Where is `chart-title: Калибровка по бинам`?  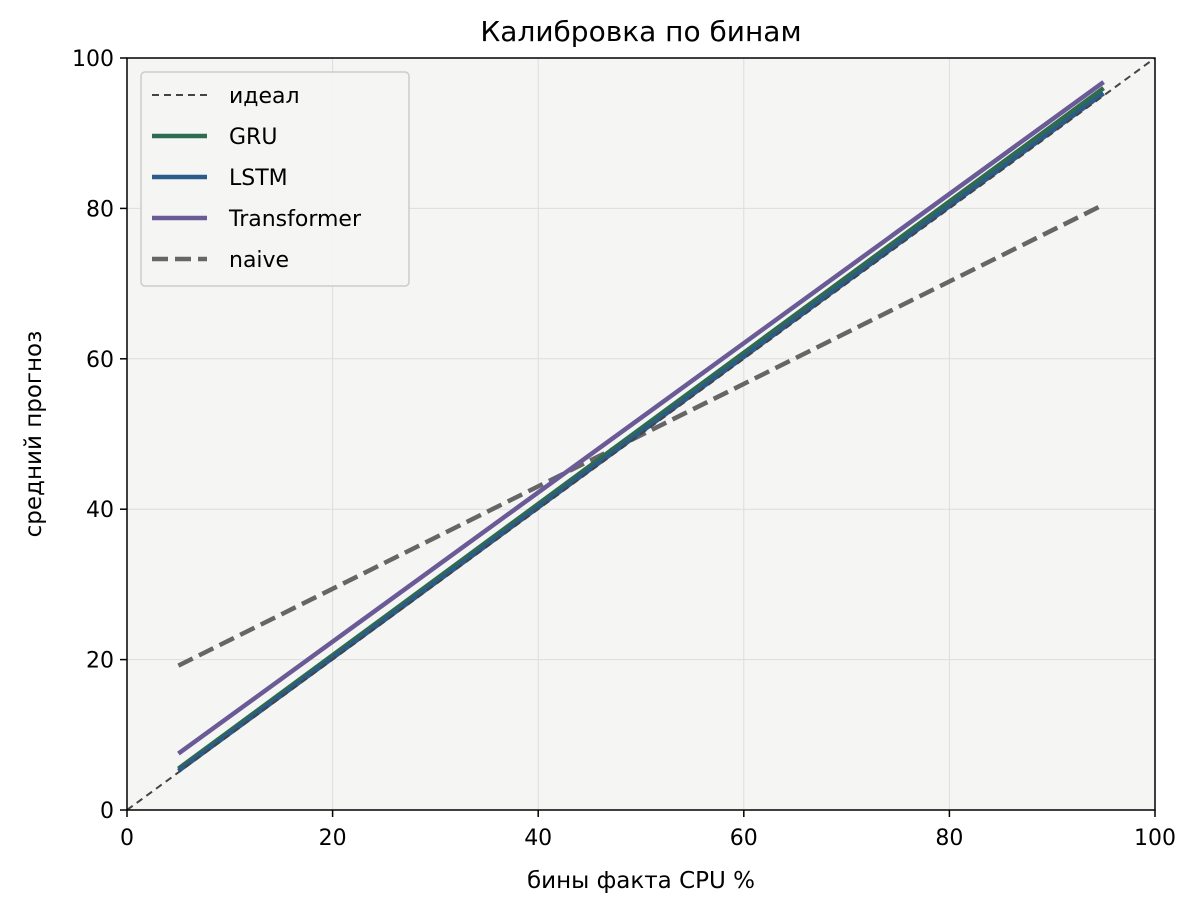 chart-title: Калибровка по бинам is located at coordinates (640, 31).